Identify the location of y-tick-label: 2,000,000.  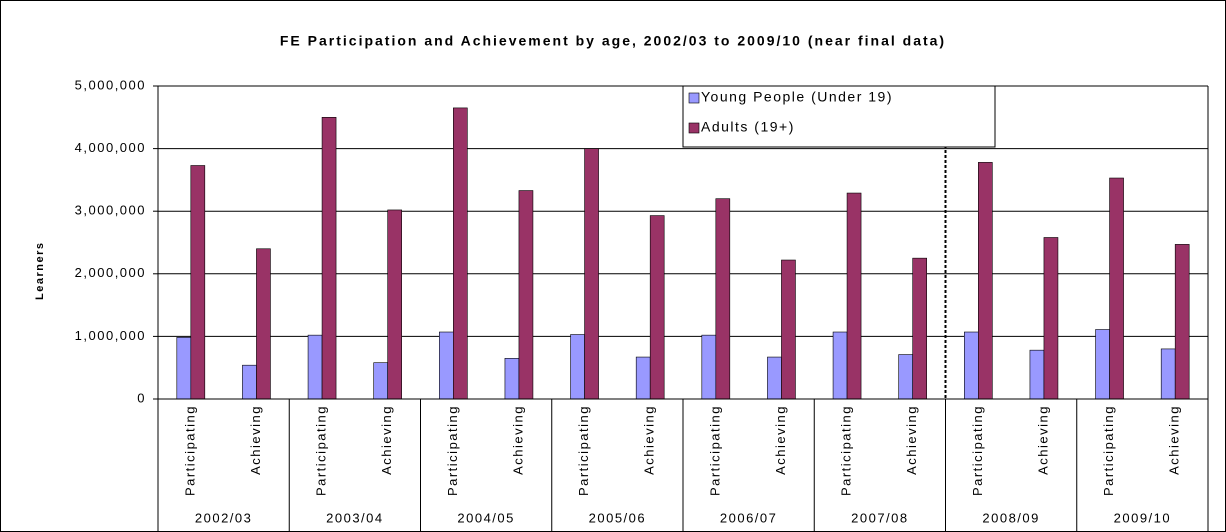
(110, 272).